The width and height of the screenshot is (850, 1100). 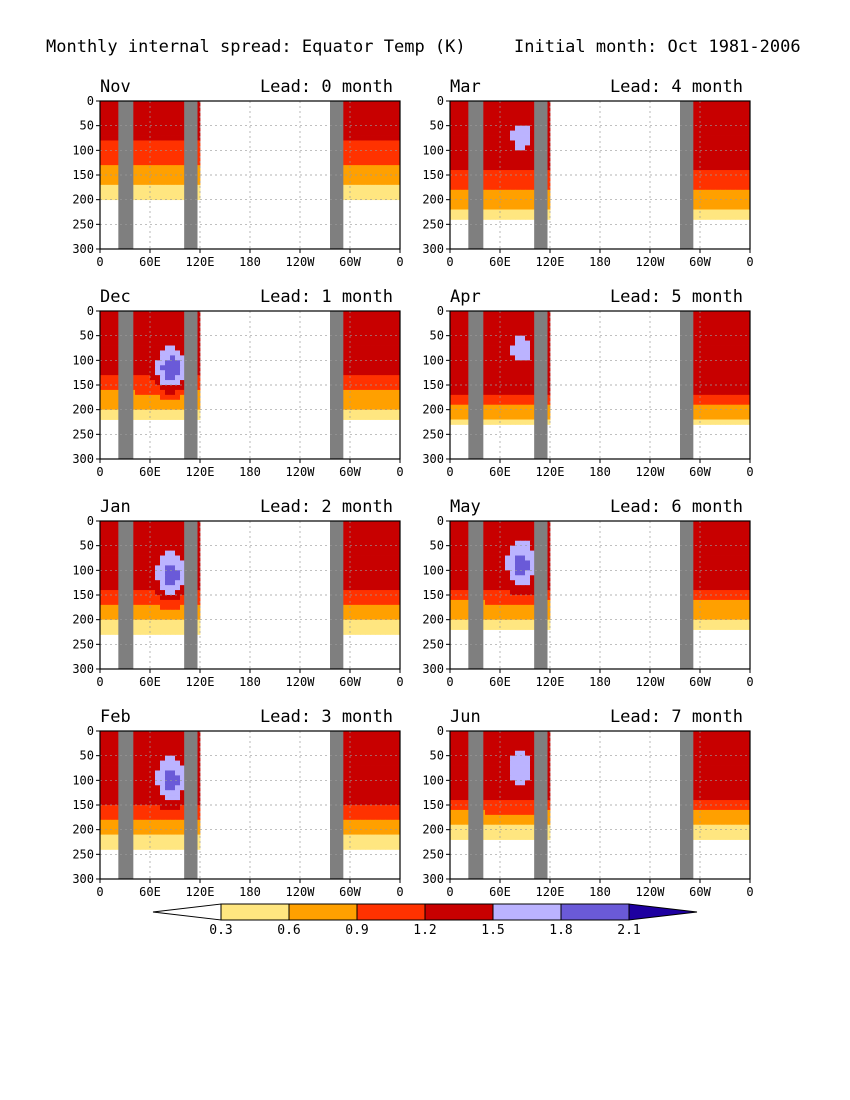 What do you see at coordinates (600, 175) in the screenshot?
I see `panel-grid` at bounding box center [600, 175].